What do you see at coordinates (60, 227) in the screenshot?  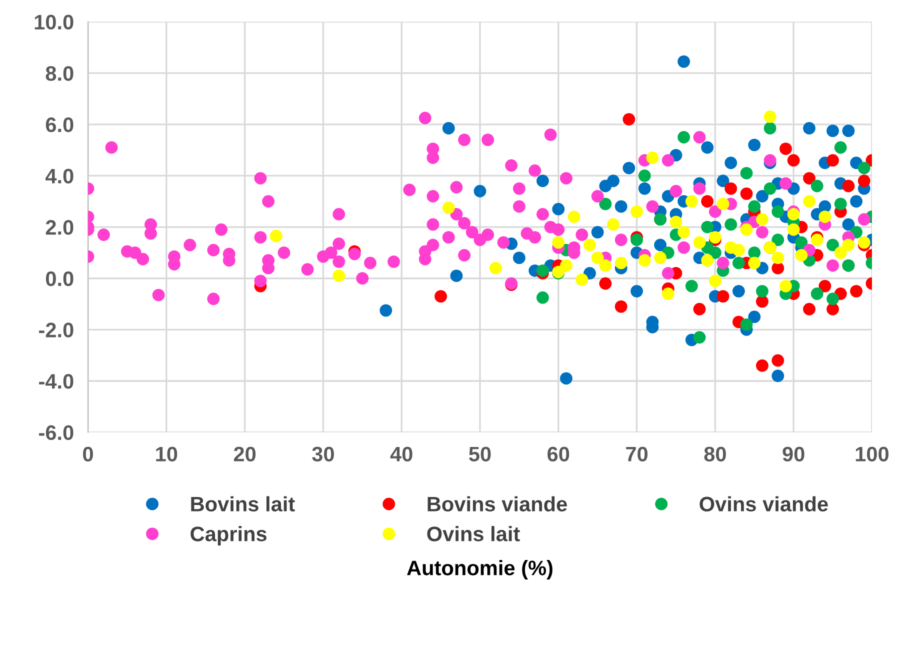 I see `y-tick-label: 2.0` at bounding box center [60, 227].